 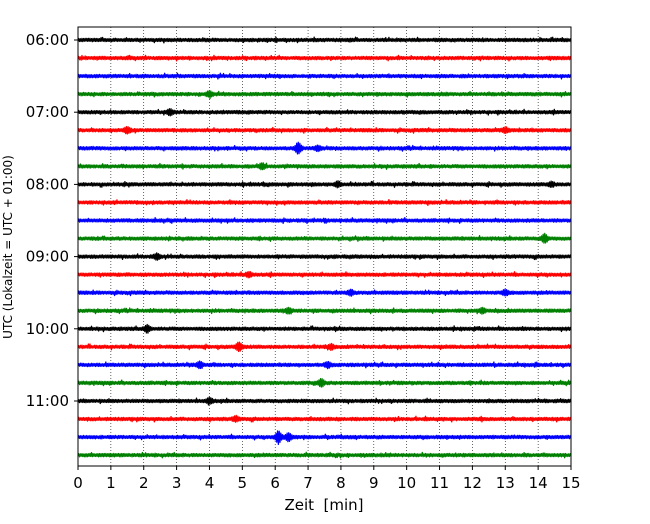 I want to click on y-tick-label: 08:00, so click(x=47, y=184).